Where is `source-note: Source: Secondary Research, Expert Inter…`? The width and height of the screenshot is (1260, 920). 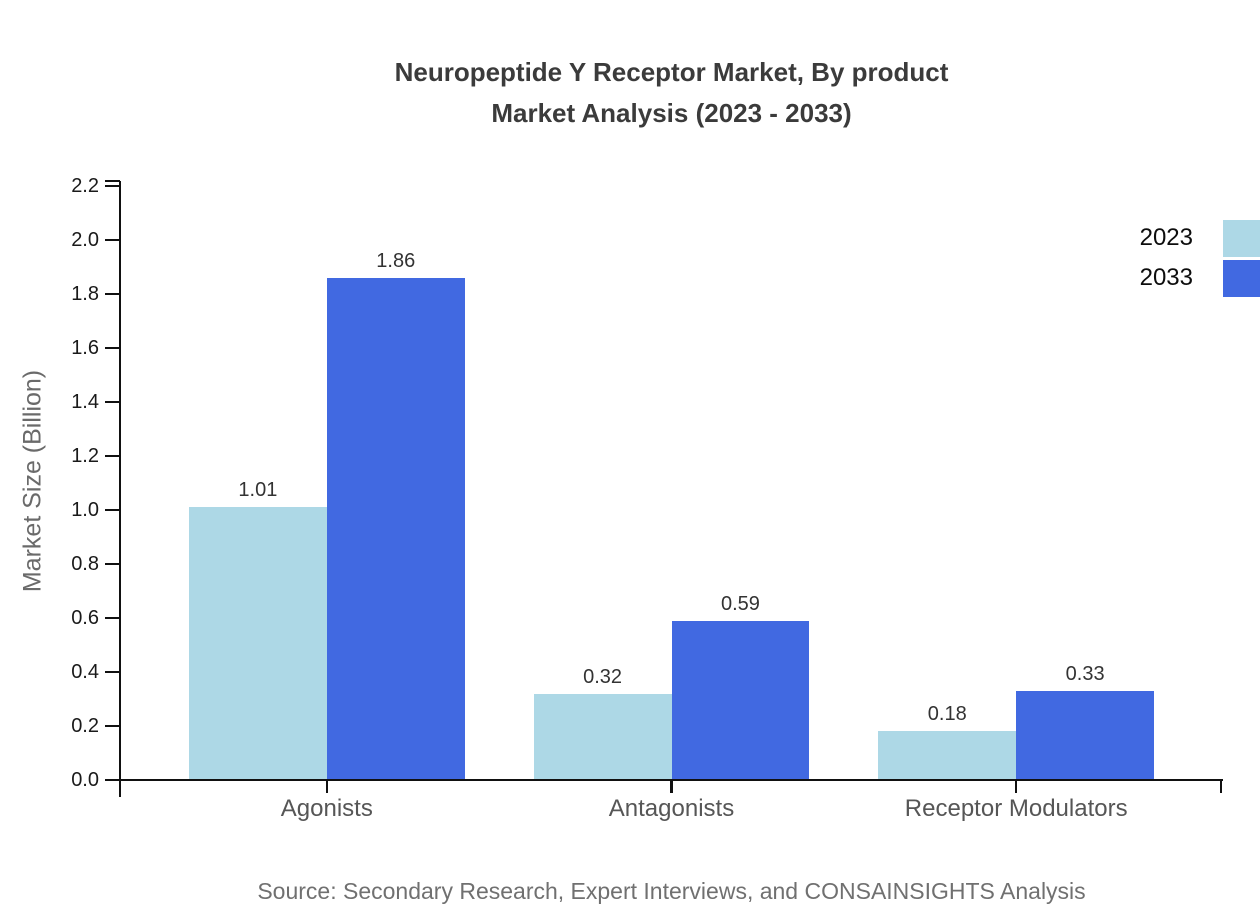
source-note: Source: Secondary Research, Expert Inter… is located at coordinates (671, 891).